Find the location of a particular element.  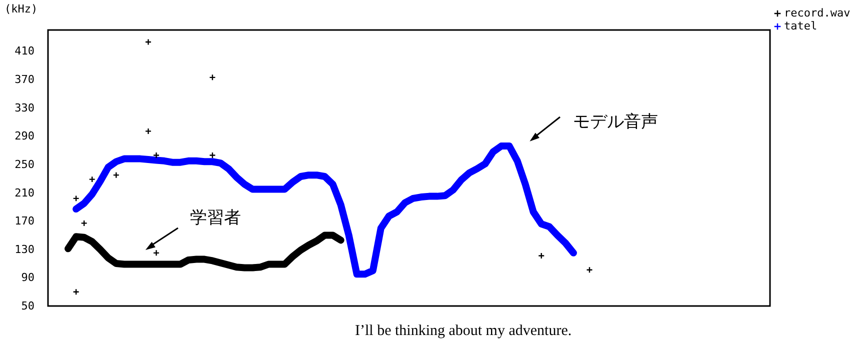

legend-label: record.wav is located at coordinates (817, 13).